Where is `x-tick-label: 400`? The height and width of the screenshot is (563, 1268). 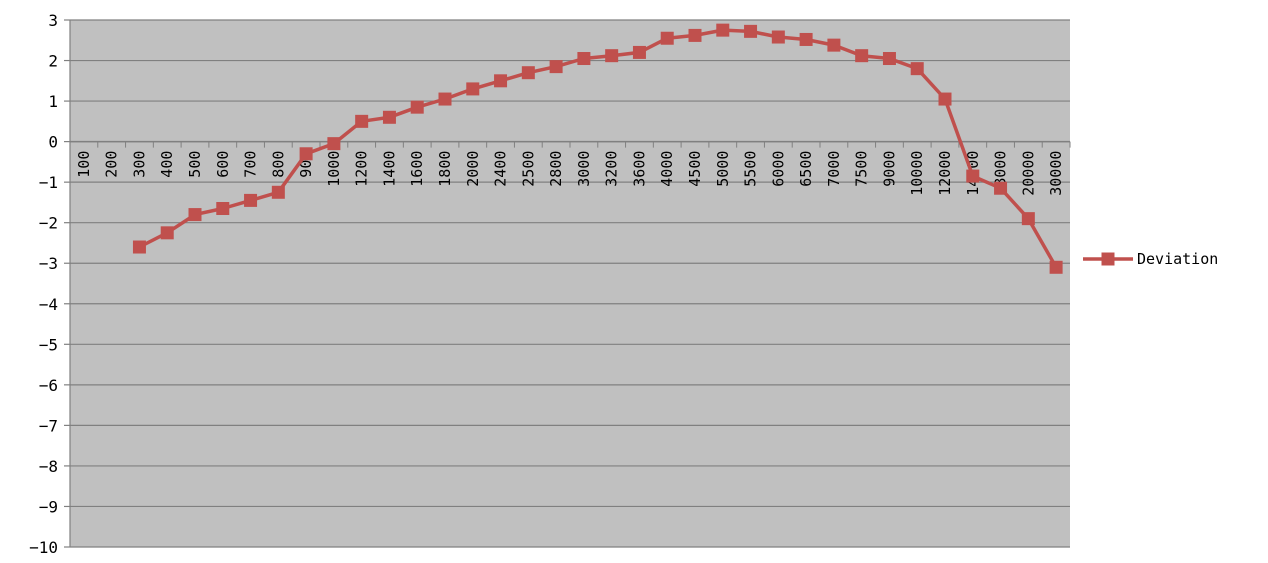 x-tick-label: 400 is located at coordinates (167, 164).